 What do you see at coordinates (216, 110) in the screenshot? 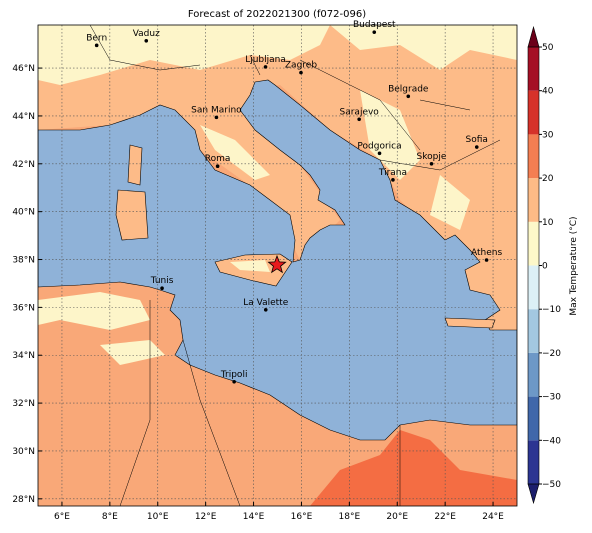
I see `city-label: San Marino` at bounding box center [216, 110].